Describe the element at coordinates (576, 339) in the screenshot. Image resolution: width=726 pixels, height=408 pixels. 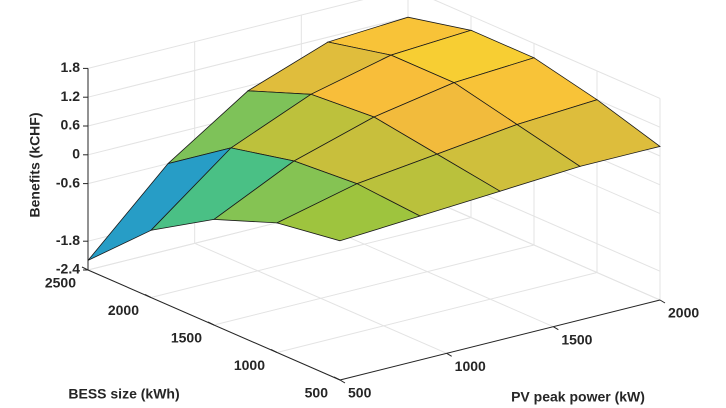
I see `x-tick-label: 1500` at that location.